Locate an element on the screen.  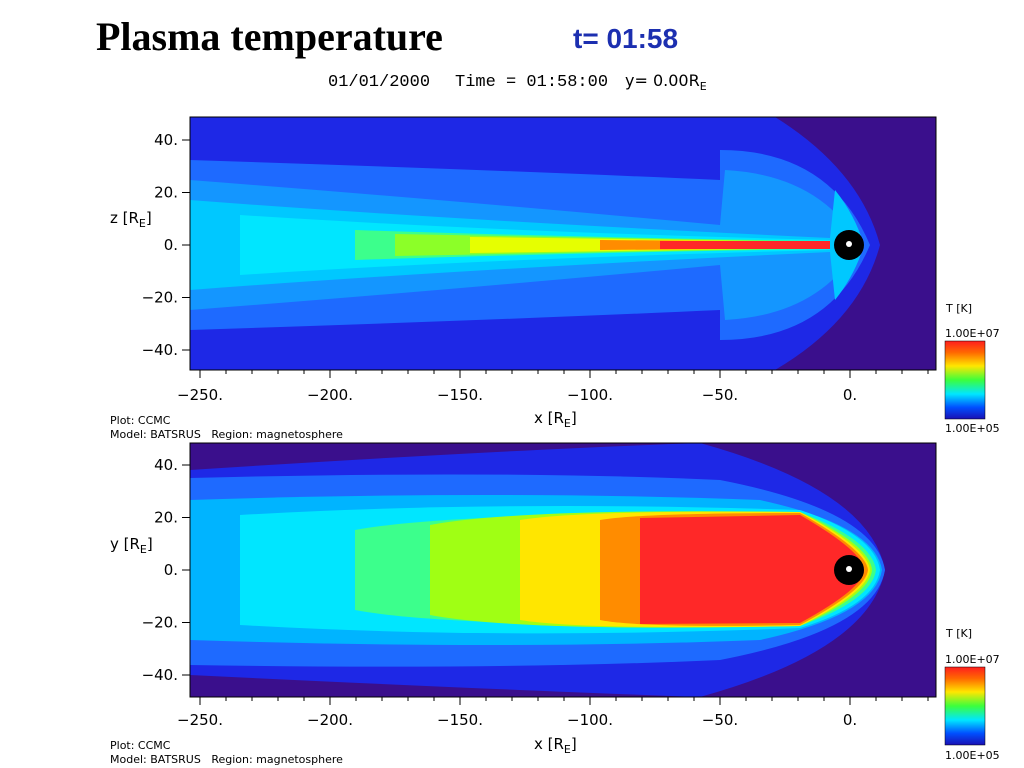
header-time: Time = 01:58:00 is located at coordinates (531, 82).